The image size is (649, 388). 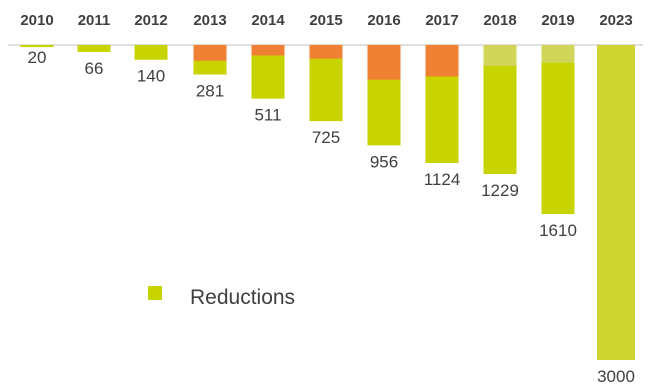 I want to click on value-label-2010: 20, so click(x=37, y=57).